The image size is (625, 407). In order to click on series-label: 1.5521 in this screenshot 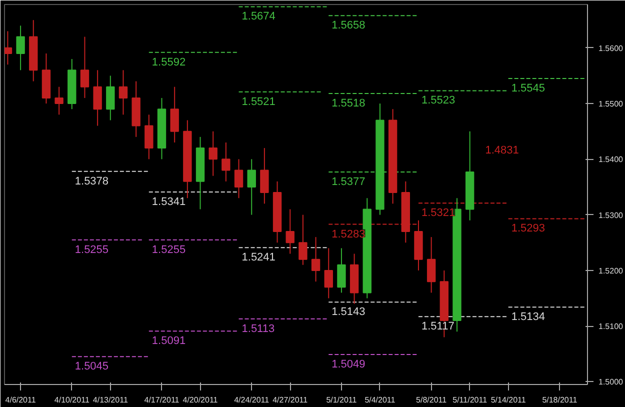, I will do `click(259, 102)`.